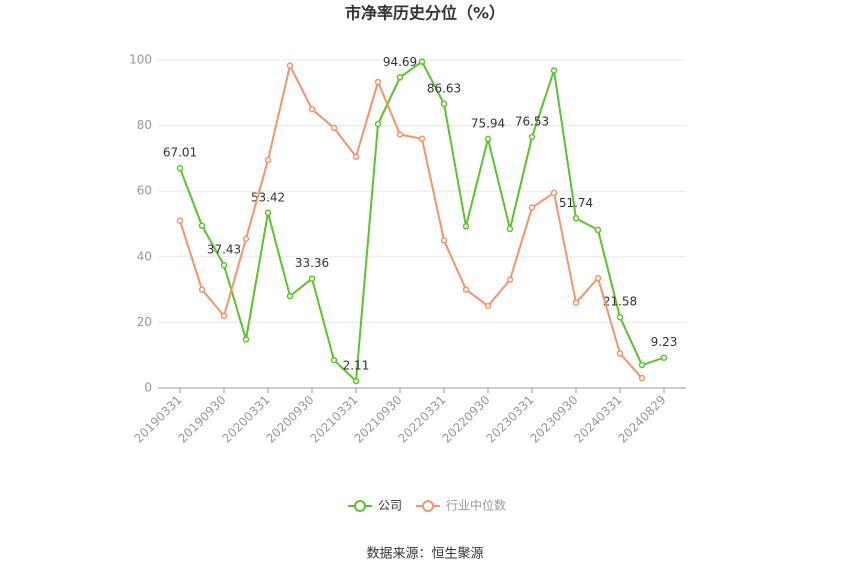  I want to click on y-tick-label: 0, so click(148, 388).